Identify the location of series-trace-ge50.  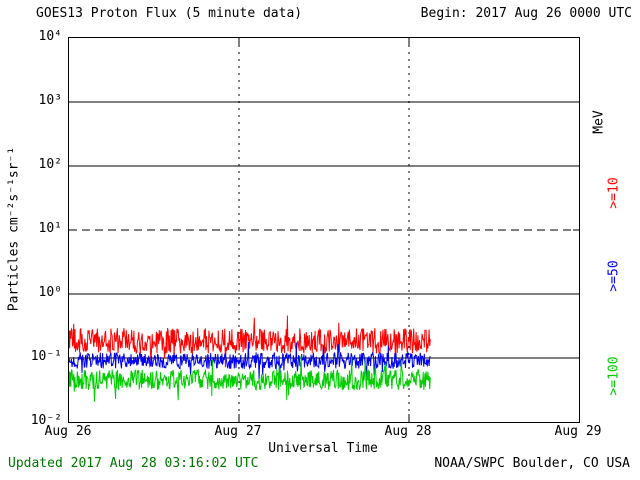
(250, 360).